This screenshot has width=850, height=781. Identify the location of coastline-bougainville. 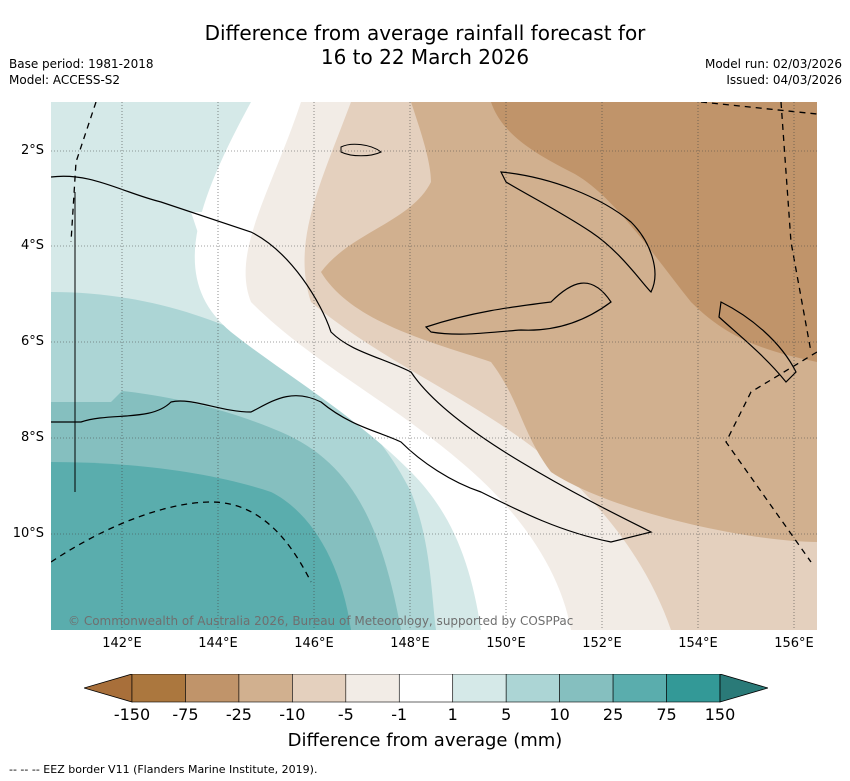
(757, 342).